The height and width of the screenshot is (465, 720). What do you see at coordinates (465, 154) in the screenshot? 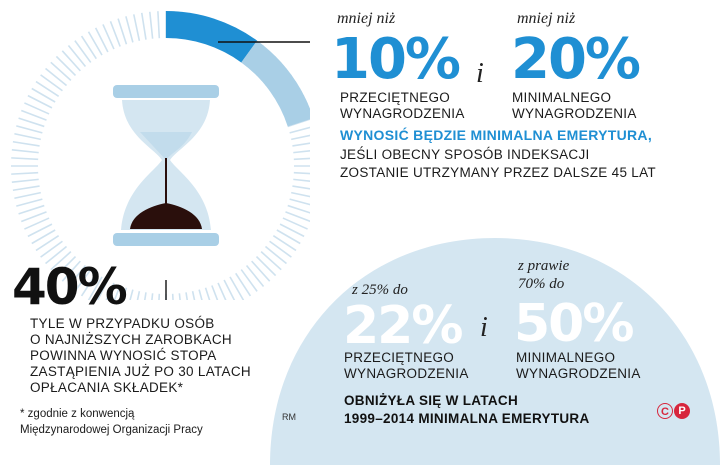
I see `top-sub-1: JEŚLI OBECNY SPOSÓB INDEKSACJI` at bounding box center [465, 154].